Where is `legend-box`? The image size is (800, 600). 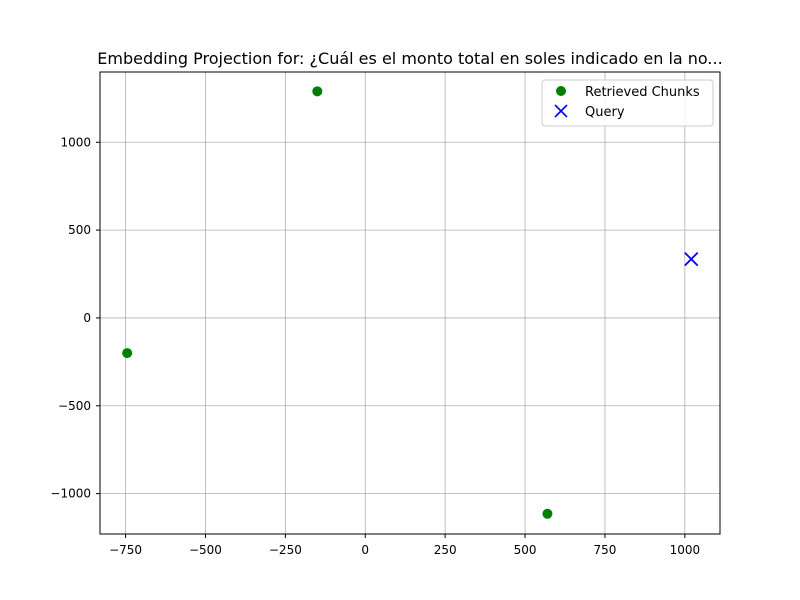
legend-box is located at coordinates (627, 103).